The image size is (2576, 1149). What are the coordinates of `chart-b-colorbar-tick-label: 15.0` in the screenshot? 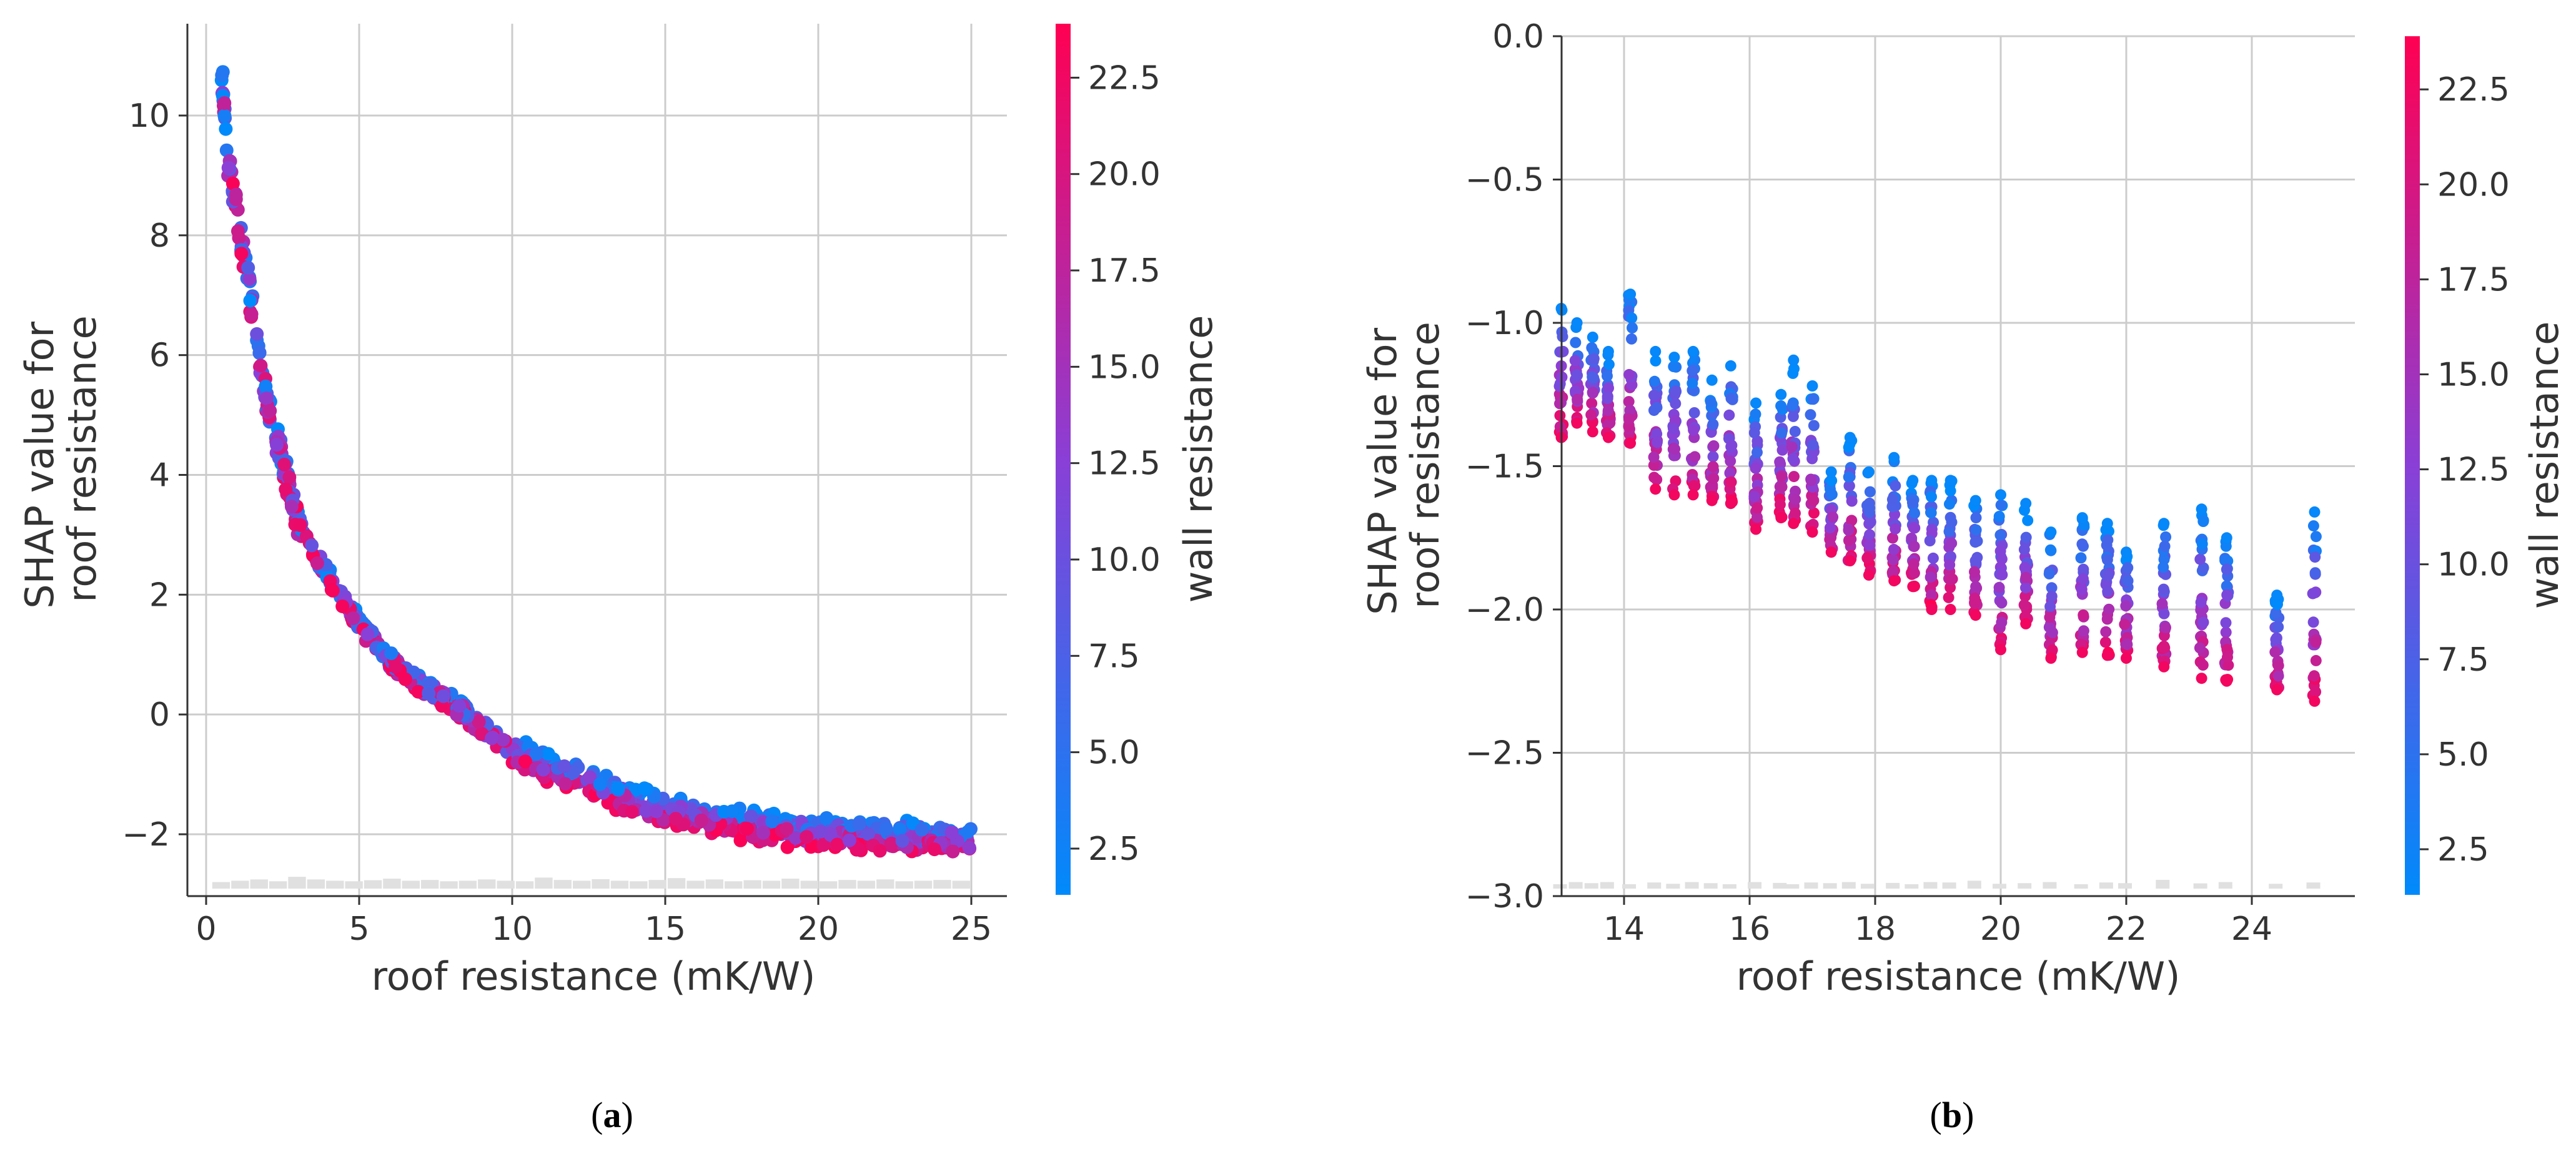 It's located at (2473, 374).